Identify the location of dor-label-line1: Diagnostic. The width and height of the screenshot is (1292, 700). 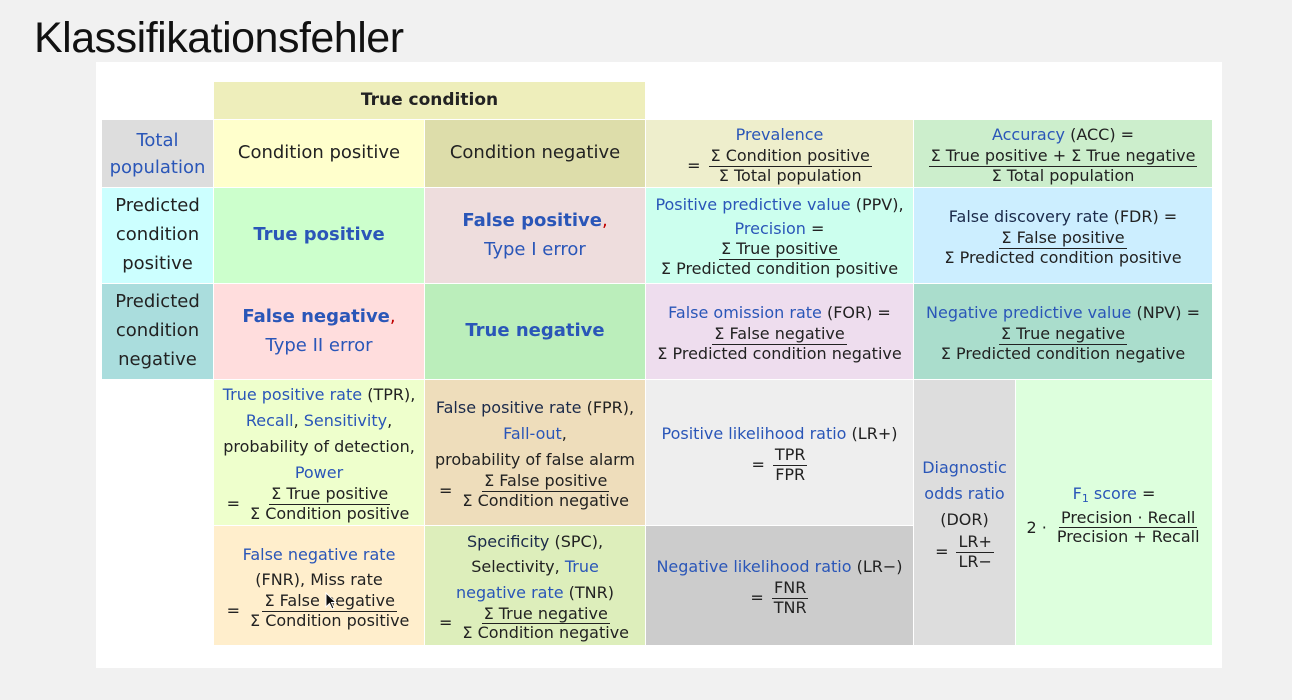
(964, 467).